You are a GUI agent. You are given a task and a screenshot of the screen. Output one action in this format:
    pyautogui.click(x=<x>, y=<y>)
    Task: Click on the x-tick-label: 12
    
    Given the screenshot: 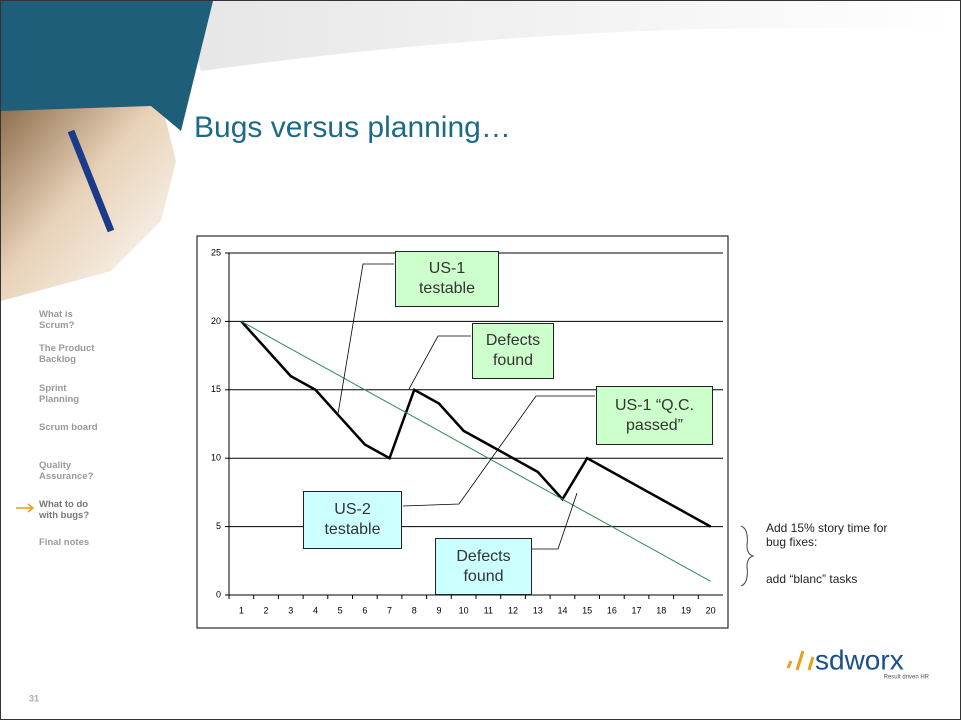 What is the action you would take?
    pyautogui.click(x=513, y=610)
    